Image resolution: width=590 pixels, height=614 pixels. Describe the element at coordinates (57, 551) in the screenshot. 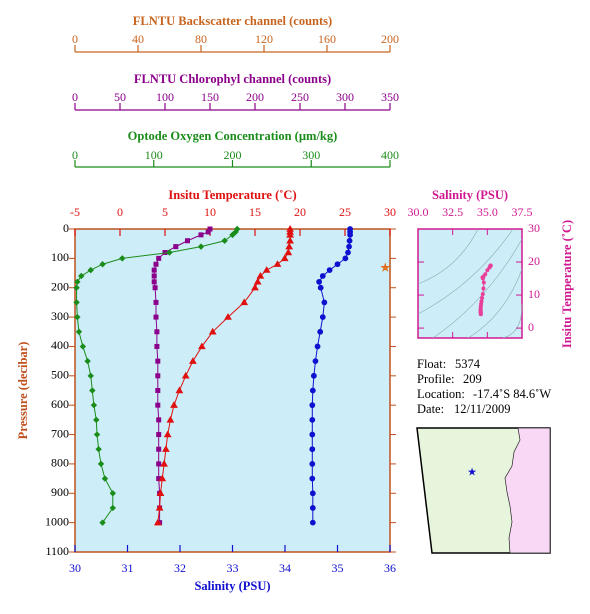

I see `y-tick-label: 1100` at that location.